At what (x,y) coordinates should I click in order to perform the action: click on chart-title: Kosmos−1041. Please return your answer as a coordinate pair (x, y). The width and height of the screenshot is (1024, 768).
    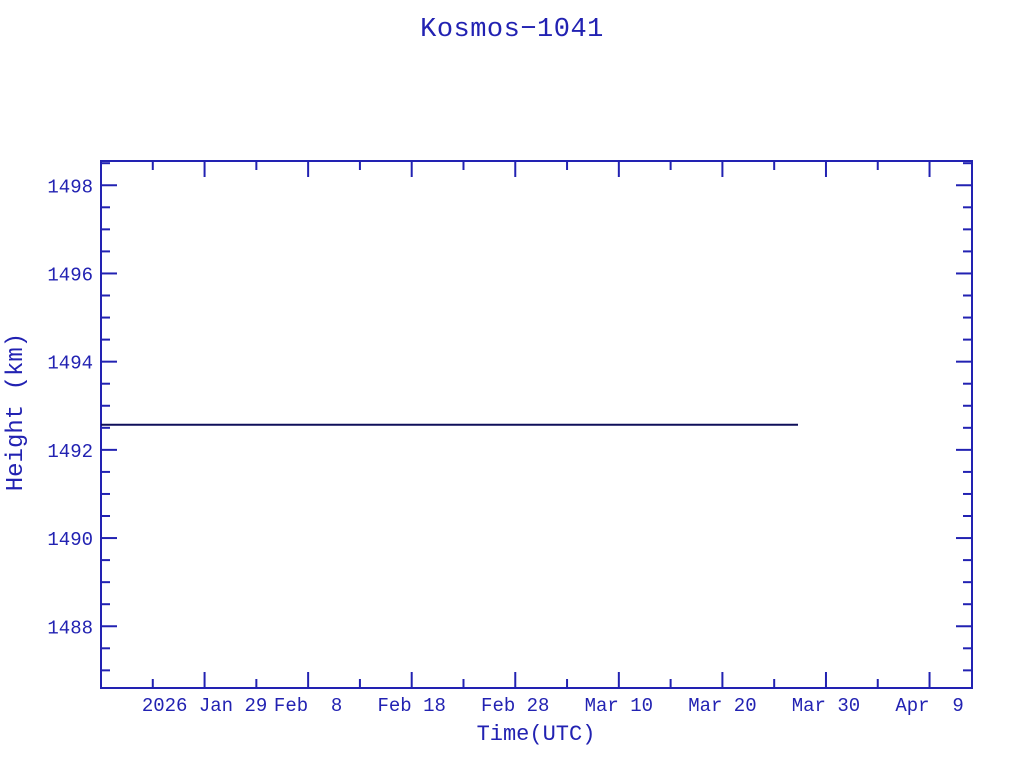
    Looking at the image, I should click on (512, 30).